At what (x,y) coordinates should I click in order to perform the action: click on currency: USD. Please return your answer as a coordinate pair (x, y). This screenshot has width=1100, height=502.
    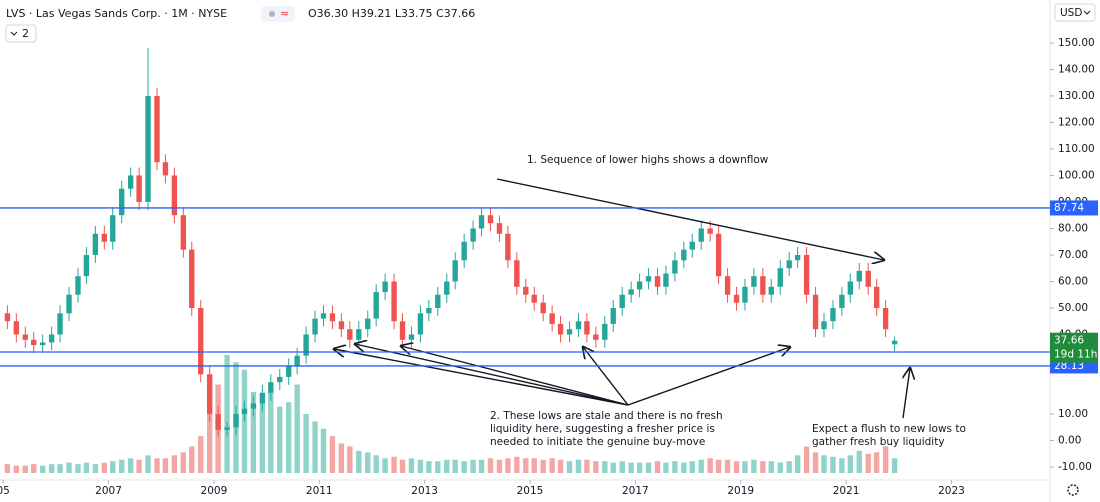
    Looking at the image, I should click on (1071, 13).